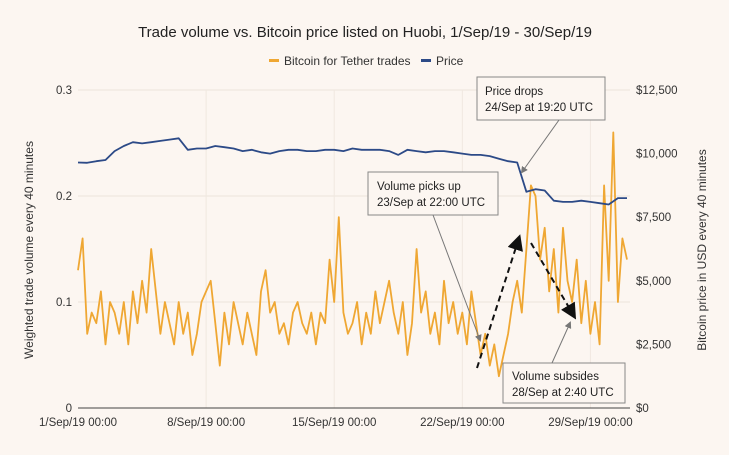  I want to click on y-left-tick-label: 0, so click(69, 409).